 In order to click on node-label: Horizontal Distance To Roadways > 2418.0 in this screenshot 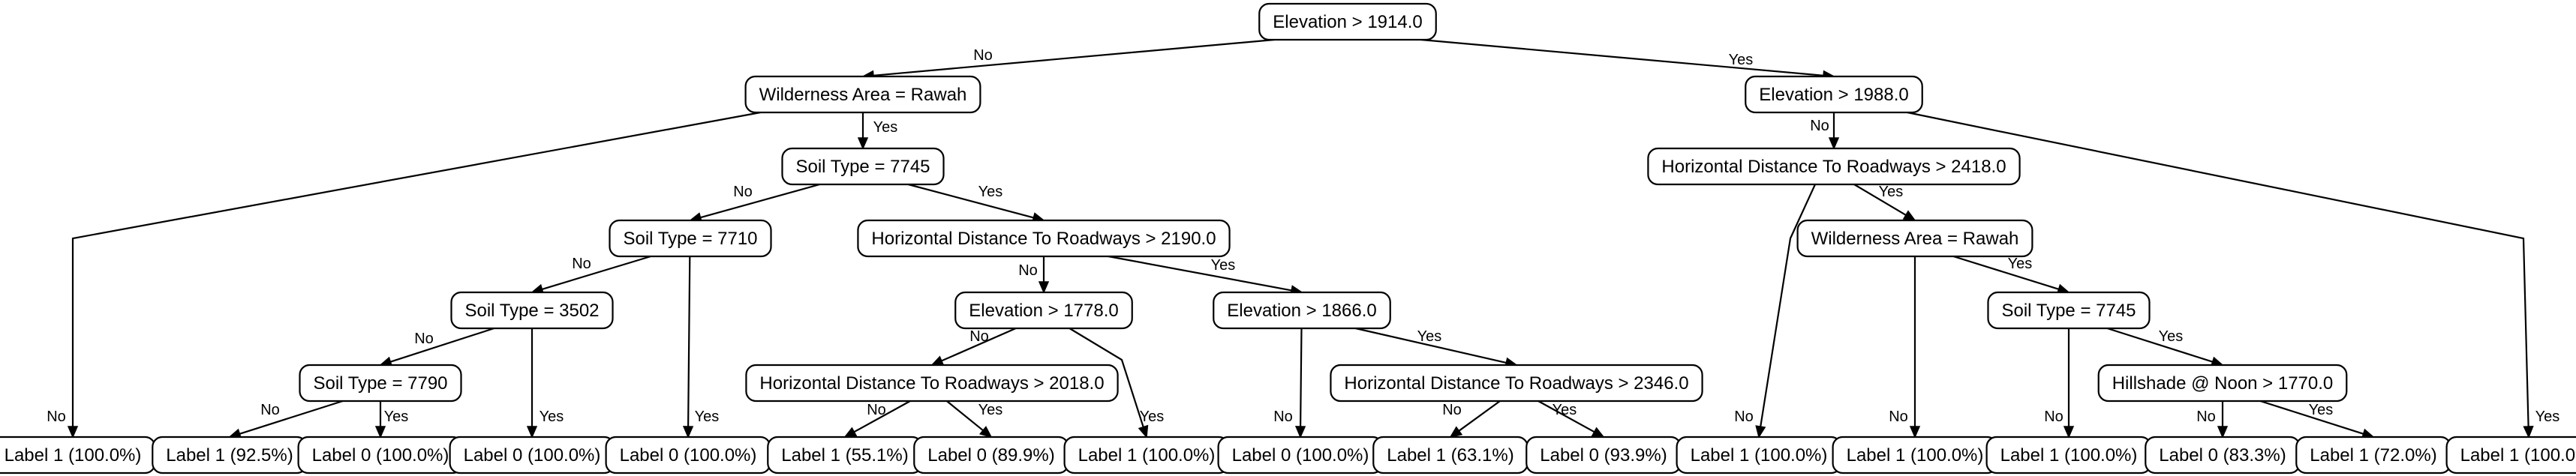, I will do `click(1833, 167)`.